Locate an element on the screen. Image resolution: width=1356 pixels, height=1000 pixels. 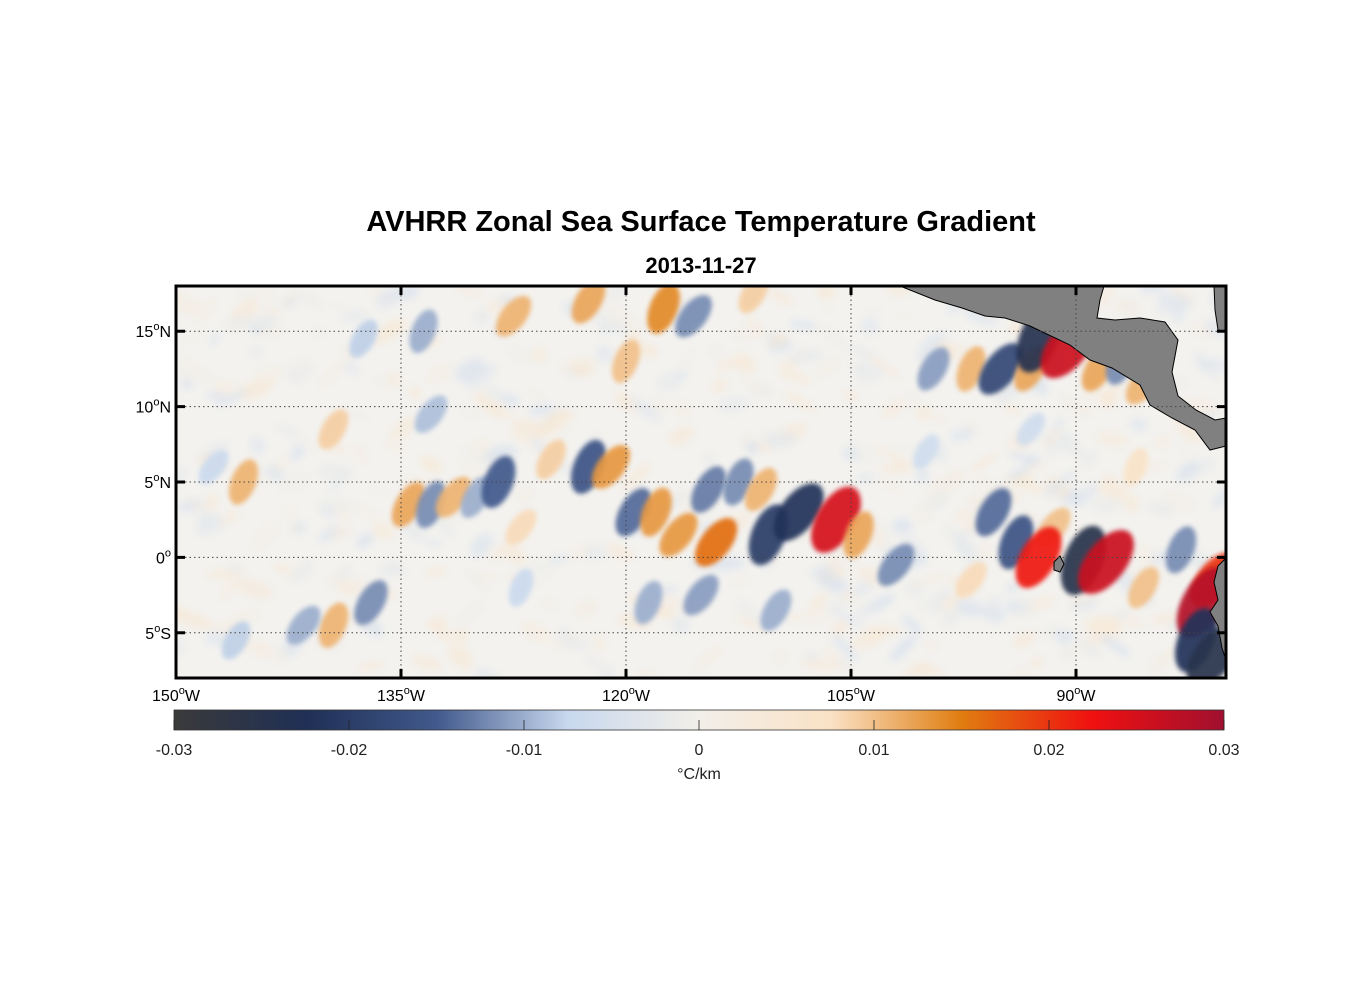
lon-label: 105oW is located at coordinates (851, 695).